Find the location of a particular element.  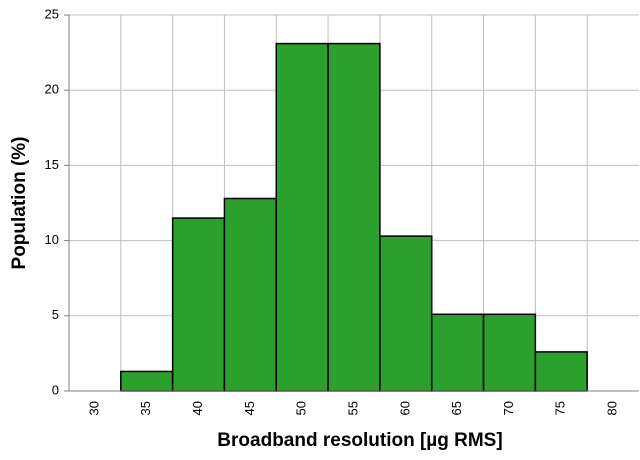

x-tick-label: 55 is located at coordinates (352, 408).